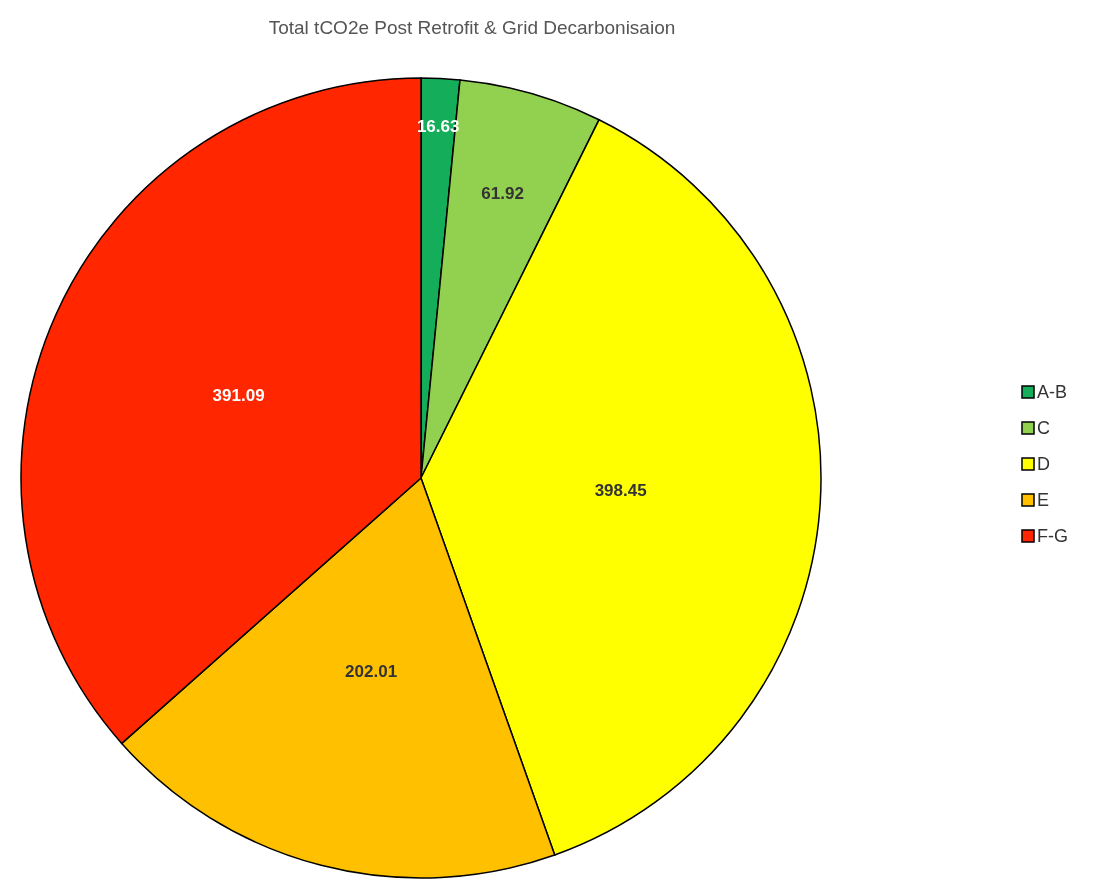 The height and width of the screenshot is (884, 1094). I want to click on chart-title: Total tCO2e Post Retrofit & Grid Decarbonisaion, so click(472, 27).